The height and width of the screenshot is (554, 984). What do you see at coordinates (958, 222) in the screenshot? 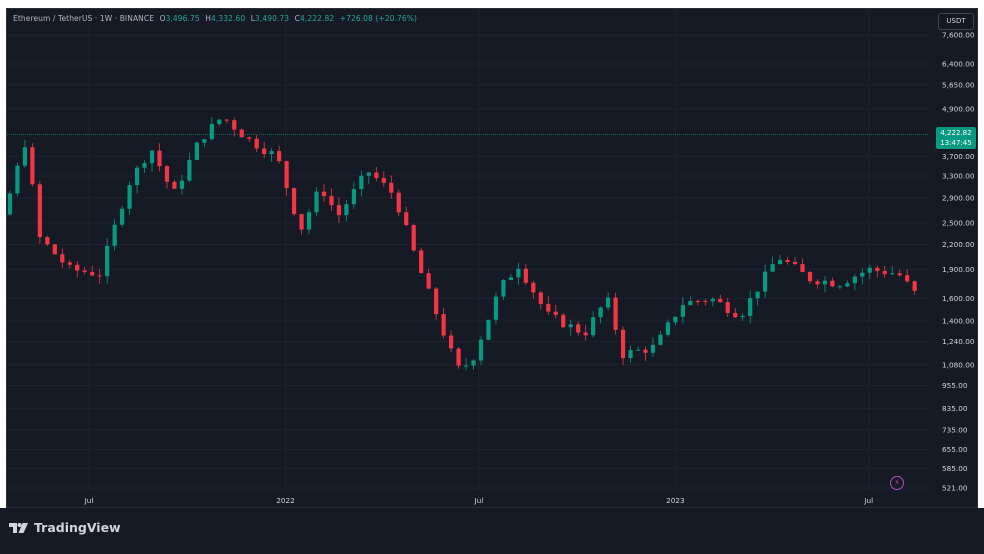
I see `price-tick-label: 2,500.00` at bounding box center [958, 222].